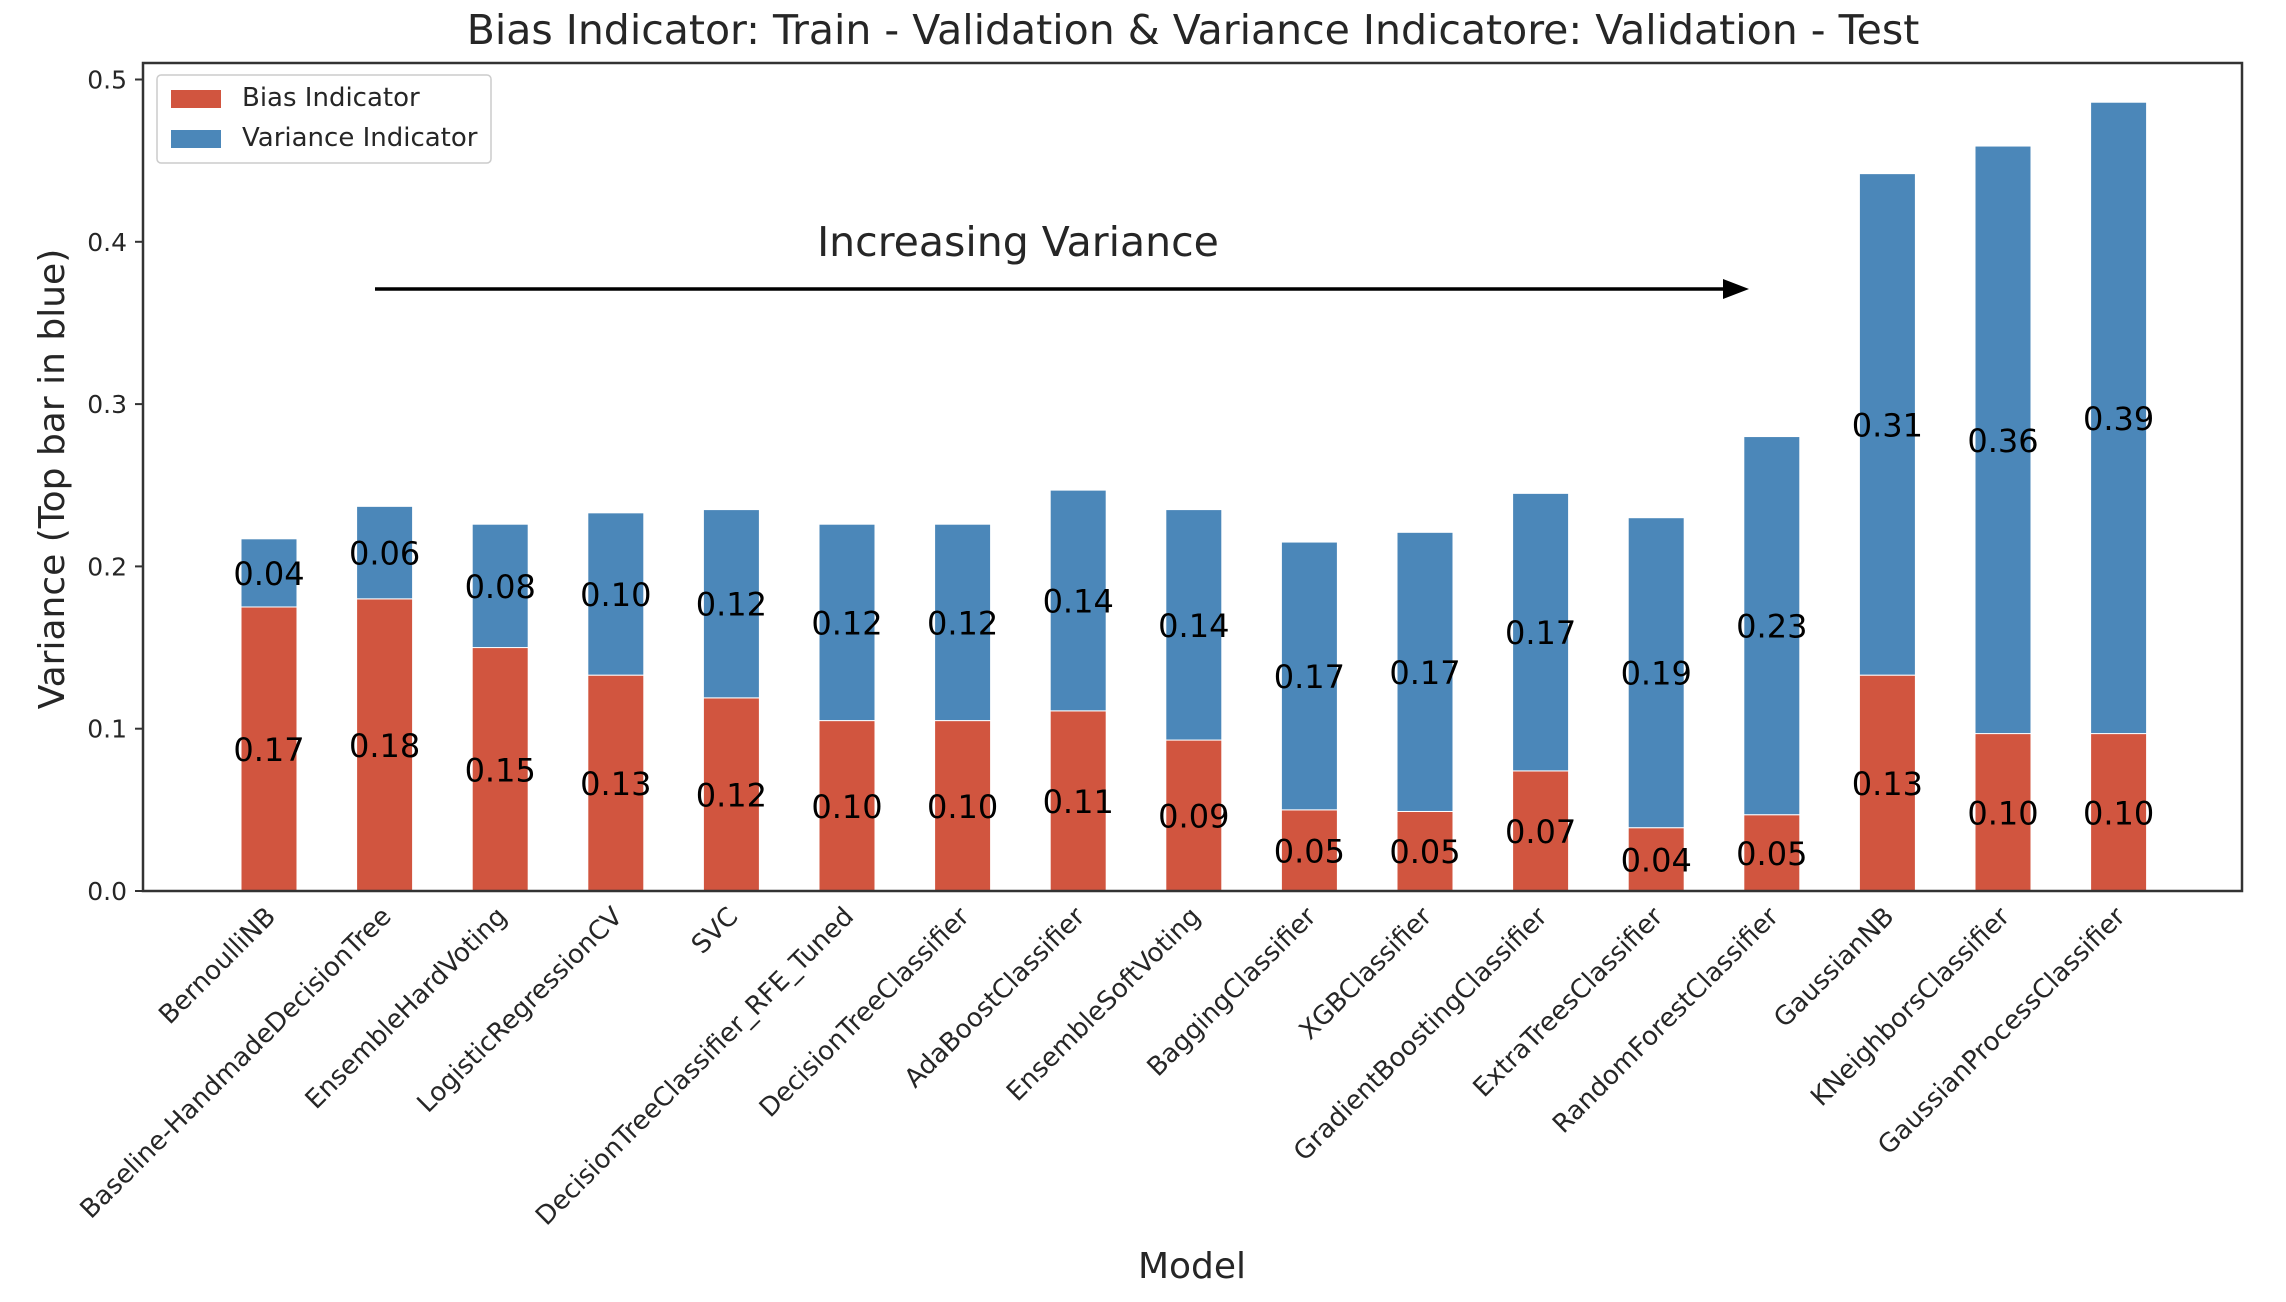  What do you see at coordinates (520, 1010) in the screenshot?
I see `x-tick-label: LogisticRegressionCV` at bounding box center [520, 1010].